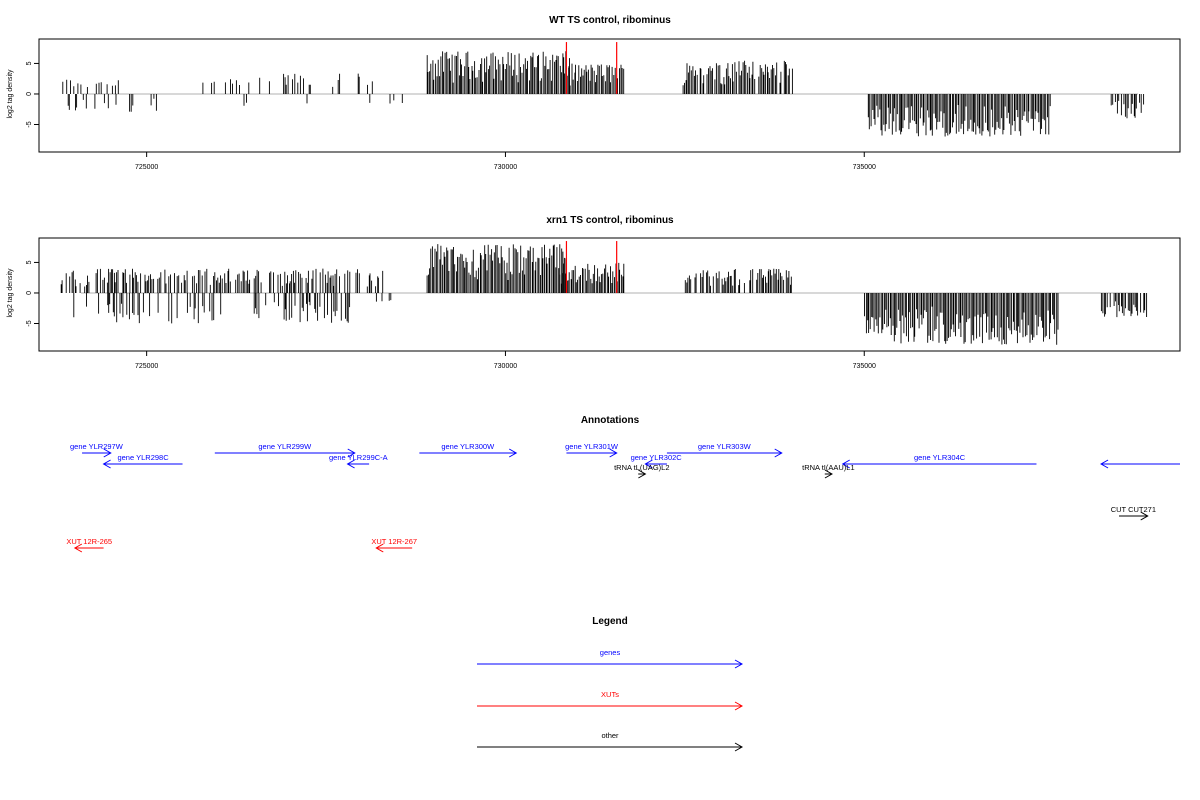 Image resolution: width=1200 pixels, height=800 pixels. I want to click on feature-label: CUT CUT271, so click(1133, 509).